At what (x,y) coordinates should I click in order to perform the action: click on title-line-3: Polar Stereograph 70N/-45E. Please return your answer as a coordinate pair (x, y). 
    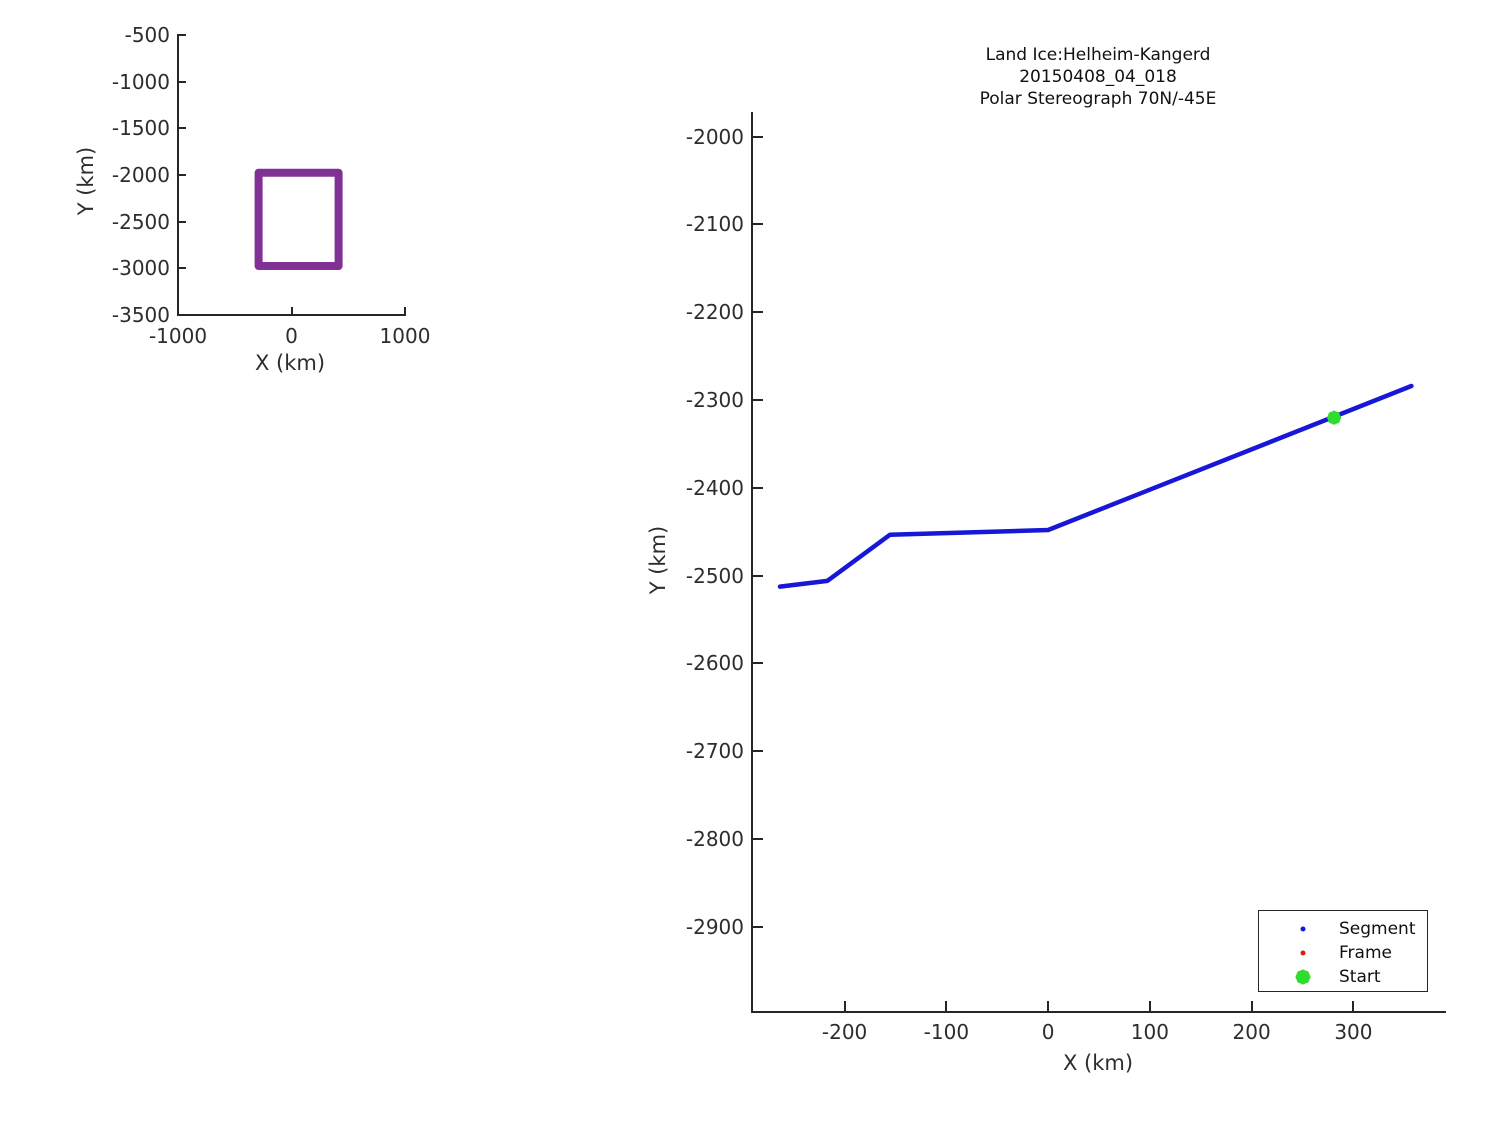
    Looking at the image, I should click on (1098, 99).